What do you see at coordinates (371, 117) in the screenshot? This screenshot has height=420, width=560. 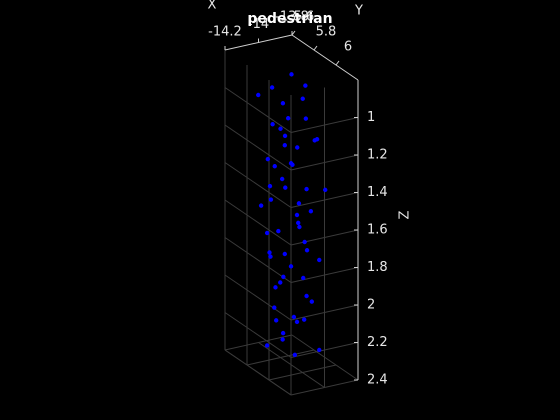 I see `z-tick-label: 1` at bounding box center [371, 117].